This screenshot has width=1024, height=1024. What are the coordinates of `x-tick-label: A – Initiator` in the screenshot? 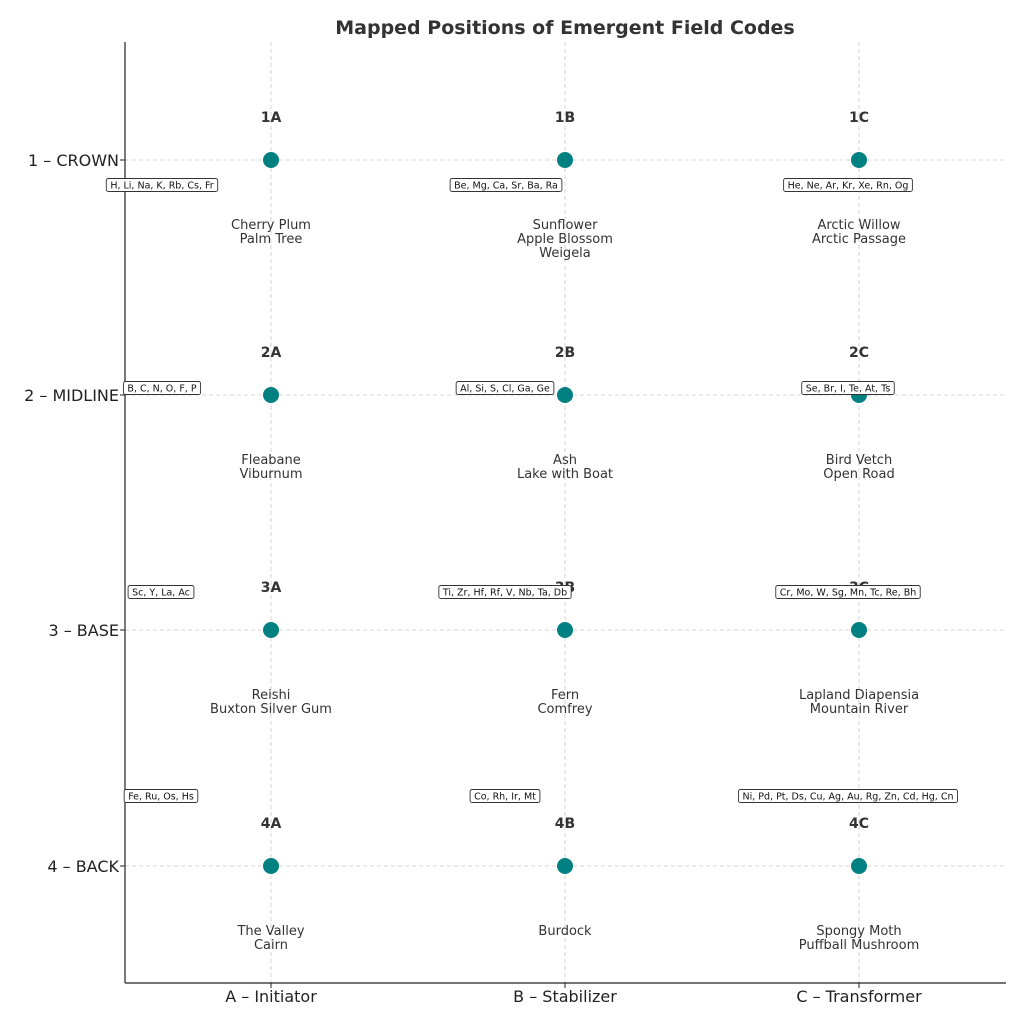 It's located at (271, 996).